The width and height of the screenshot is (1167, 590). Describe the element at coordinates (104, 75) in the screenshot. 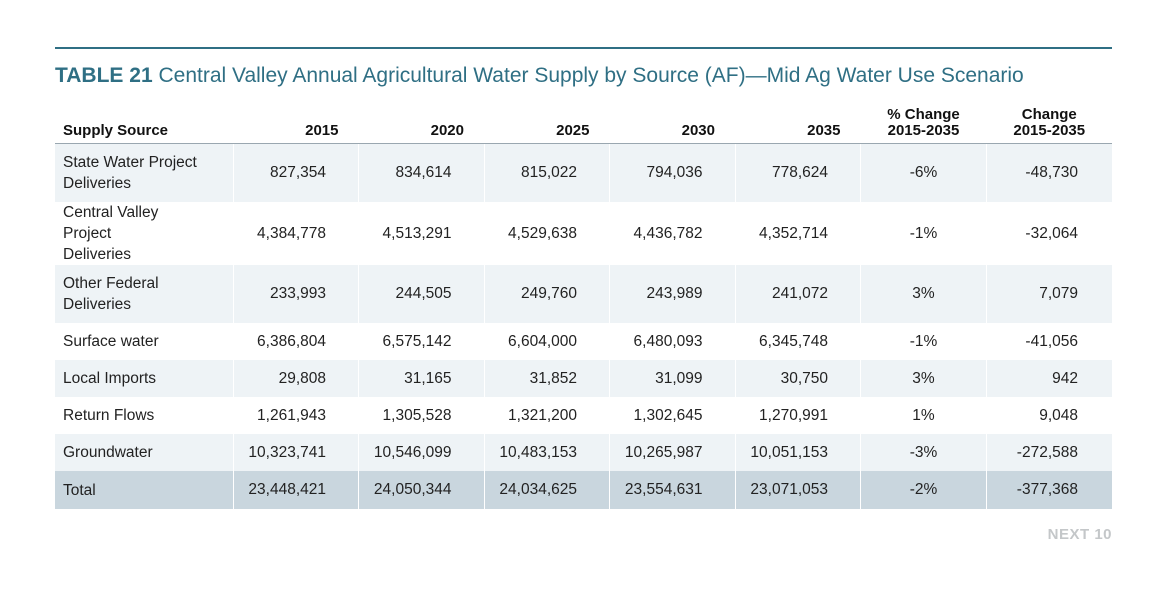

I see `table-number: TABLE 21` at that location.